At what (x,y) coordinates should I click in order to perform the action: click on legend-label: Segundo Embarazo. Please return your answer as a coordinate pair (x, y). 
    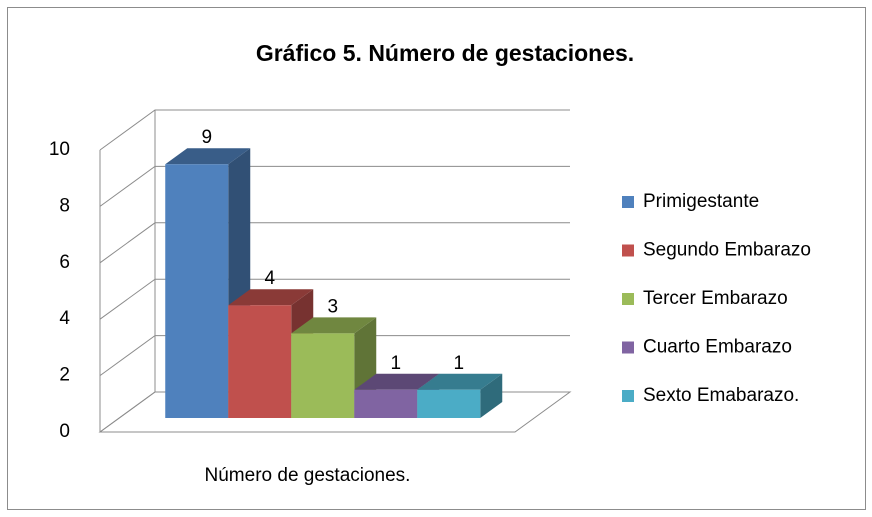
    Looking at the image, I should click on (727, 250).